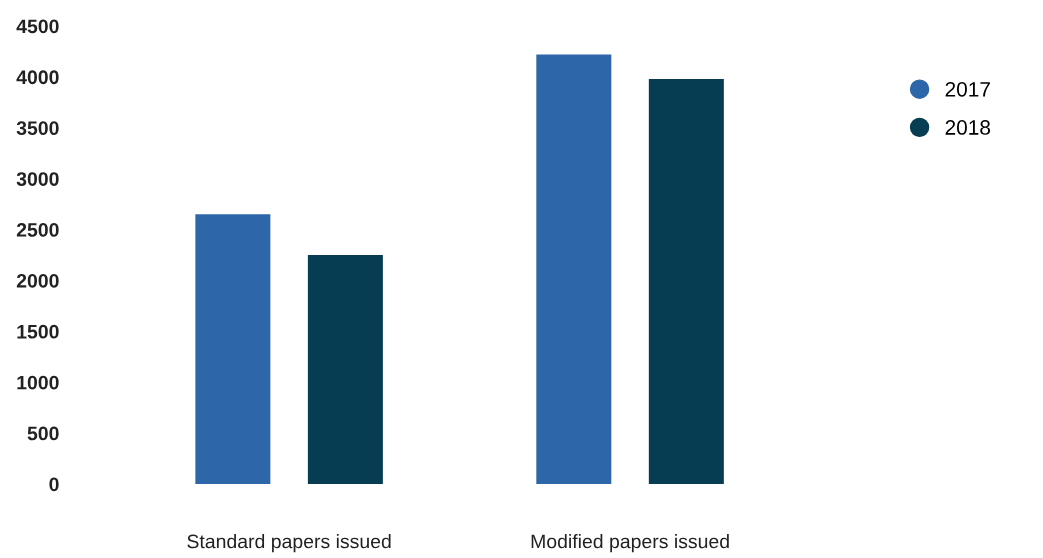 This screenshot has height=558, width=1043. Describe the element at coordinates (37, 77) in the screenshot. I see `y-tick-label: 4000` at that location.